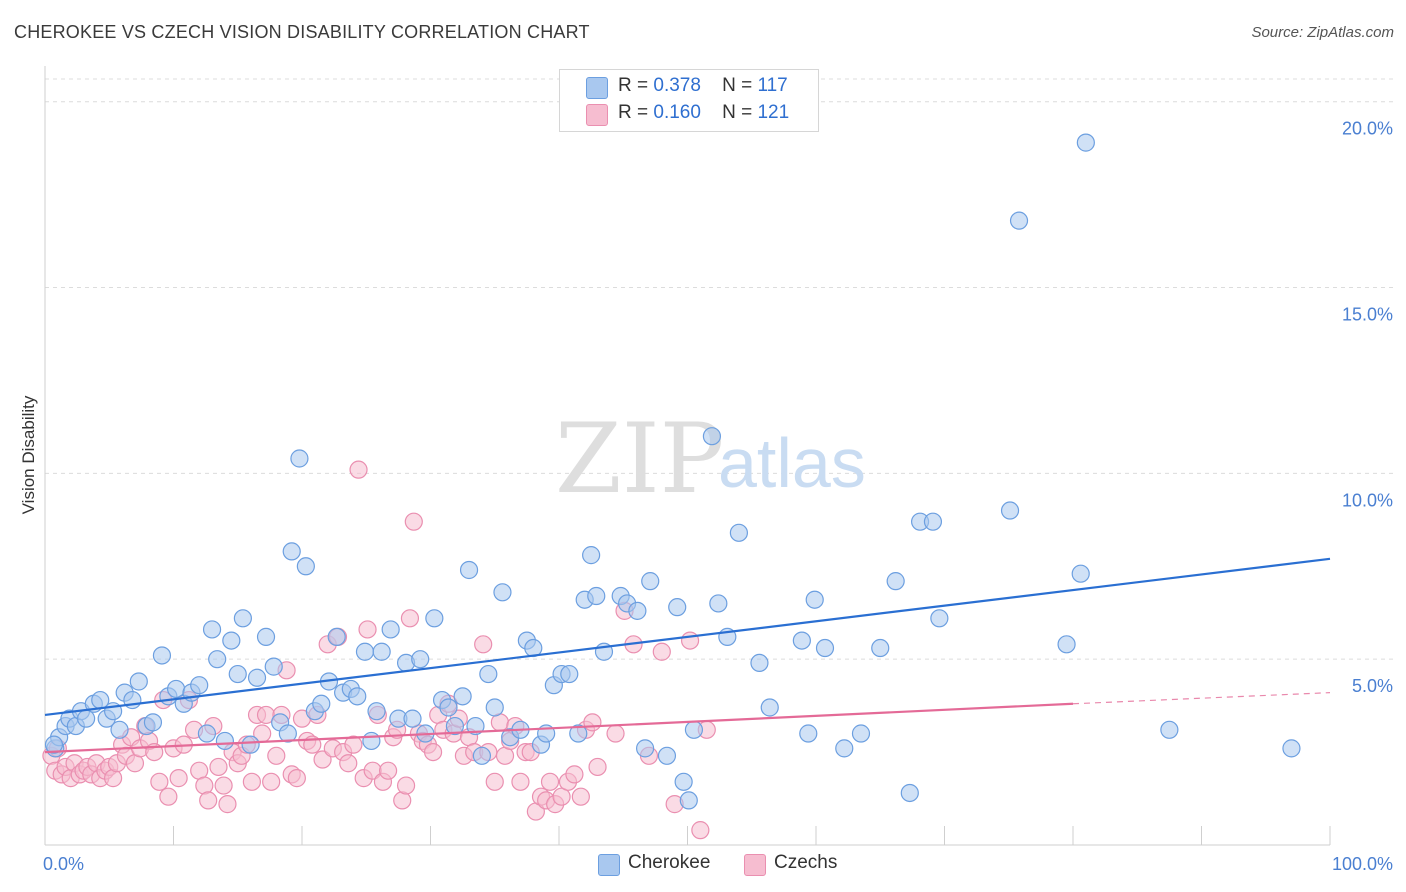 This screenshot has width=1406, height=892. What do you see at coordinates (63, 864) in the screenshot?
I see `x-tick-label-min: 0.0%` at bounding box center [63, 864].